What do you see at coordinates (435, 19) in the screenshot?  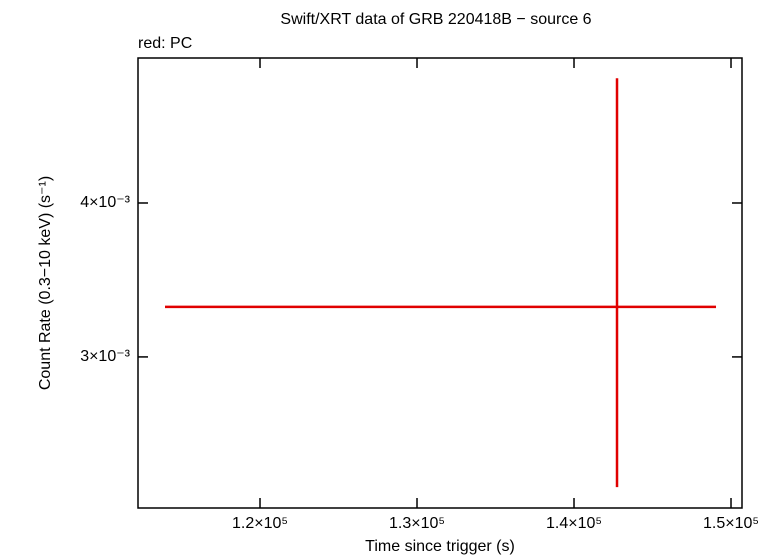 I see `chart-title: Swift/XRT data of GRB 220418B − source 6` at bounding box center [435, 19].